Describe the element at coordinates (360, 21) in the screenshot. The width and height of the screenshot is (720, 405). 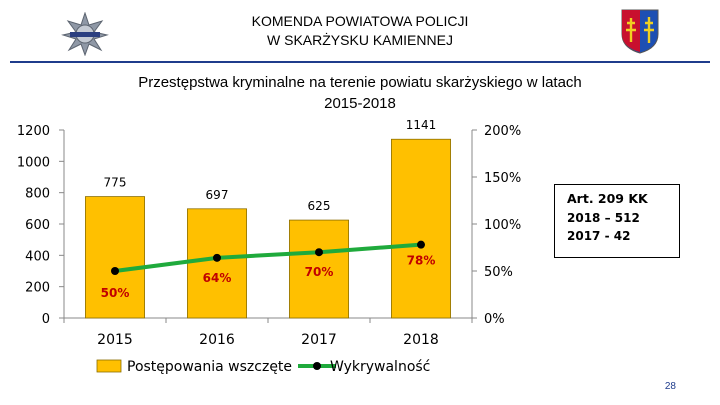
I see `header-line-1: KOMENDA POWIATOWA POLICJI` at that location.